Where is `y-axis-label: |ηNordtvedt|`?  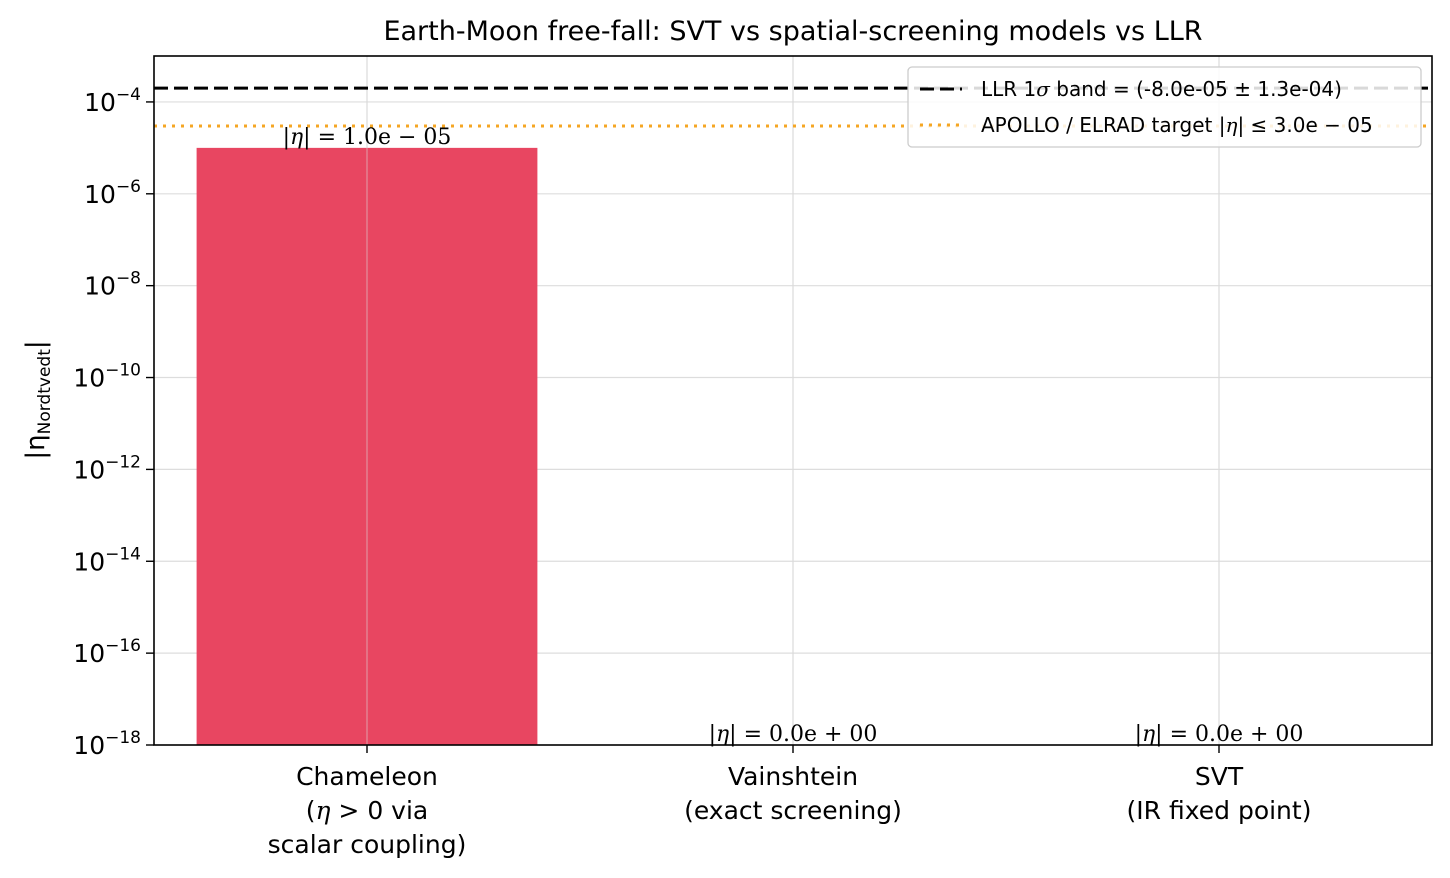
y-axis-label: |ηNordtvedt| is located at coordinates (38, 399).